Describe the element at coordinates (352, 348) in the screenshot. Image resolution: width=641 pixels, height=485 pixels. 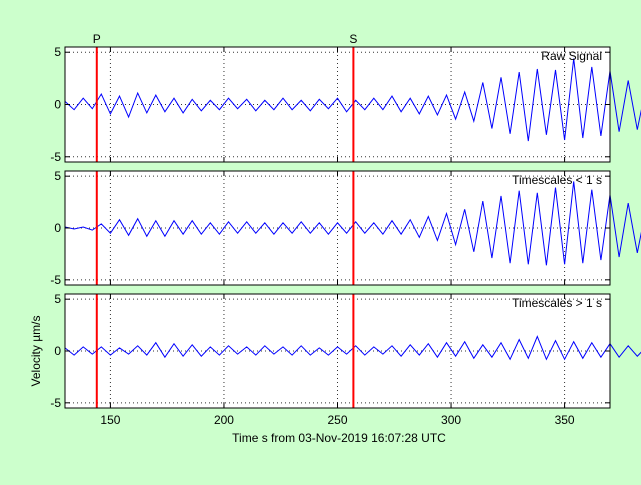
I see `signal-trace` at that location.